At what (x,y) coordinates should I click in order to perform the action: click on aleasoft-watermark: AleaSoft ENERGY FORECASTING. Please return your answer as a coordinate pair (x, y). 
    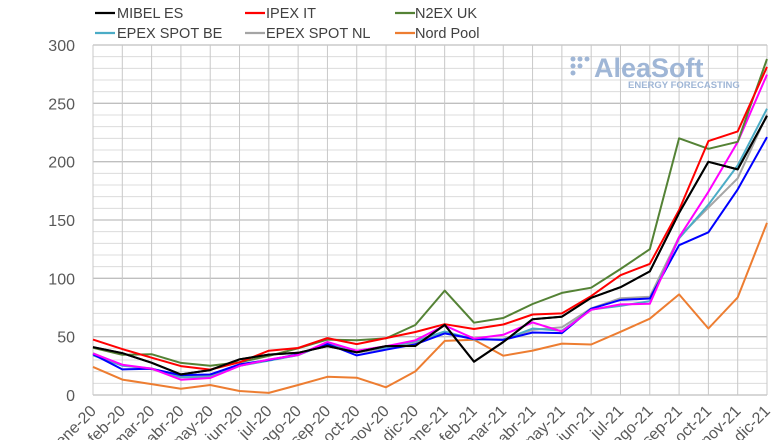
    Looking at the image, I should click on (655, 72).